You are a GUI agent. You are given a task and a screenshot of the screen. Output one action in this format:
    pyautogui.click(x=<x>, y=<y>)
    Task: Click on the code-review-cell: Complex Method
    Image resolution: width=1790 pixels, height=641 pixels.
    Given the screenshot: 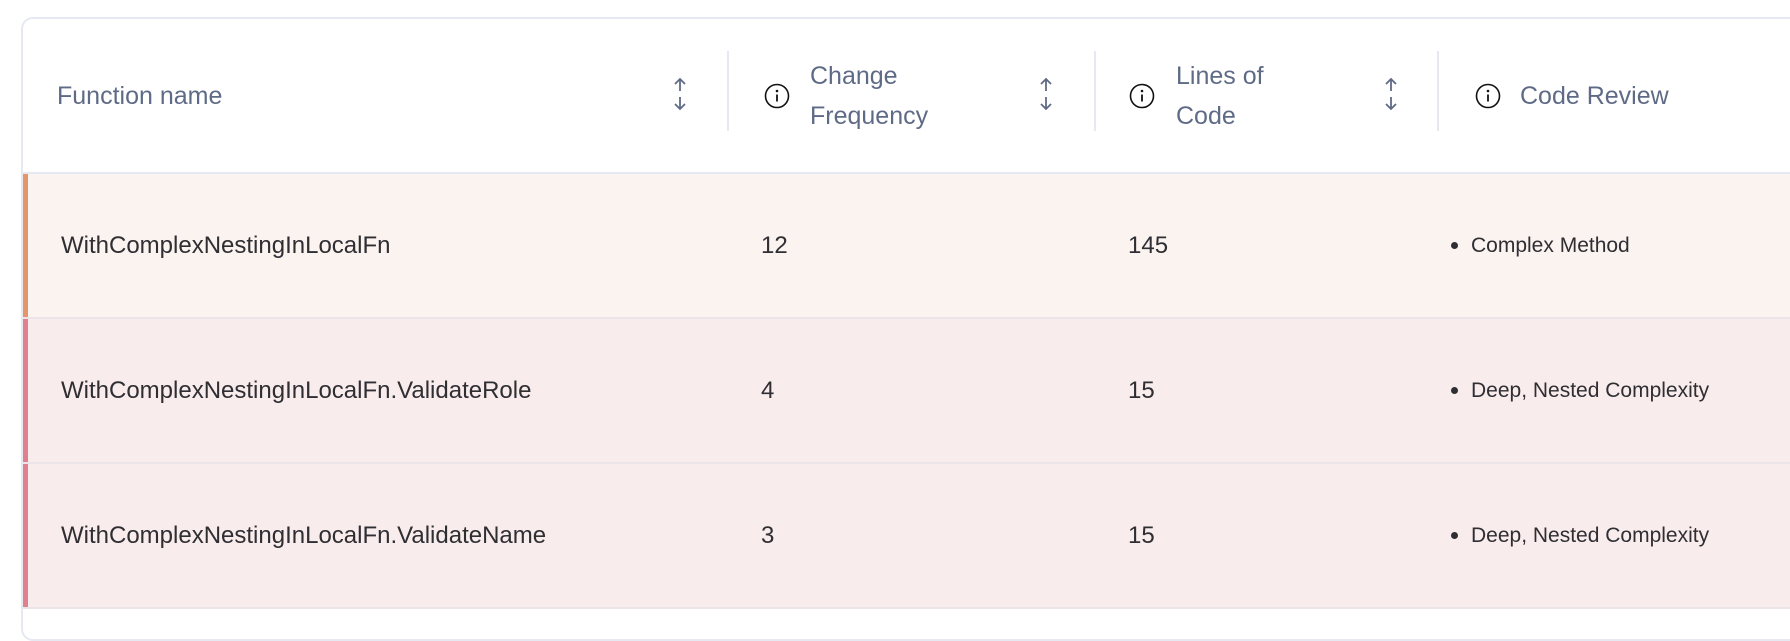 What is the action you would take?
    pyautogui.click(x=1540, y=245)
    